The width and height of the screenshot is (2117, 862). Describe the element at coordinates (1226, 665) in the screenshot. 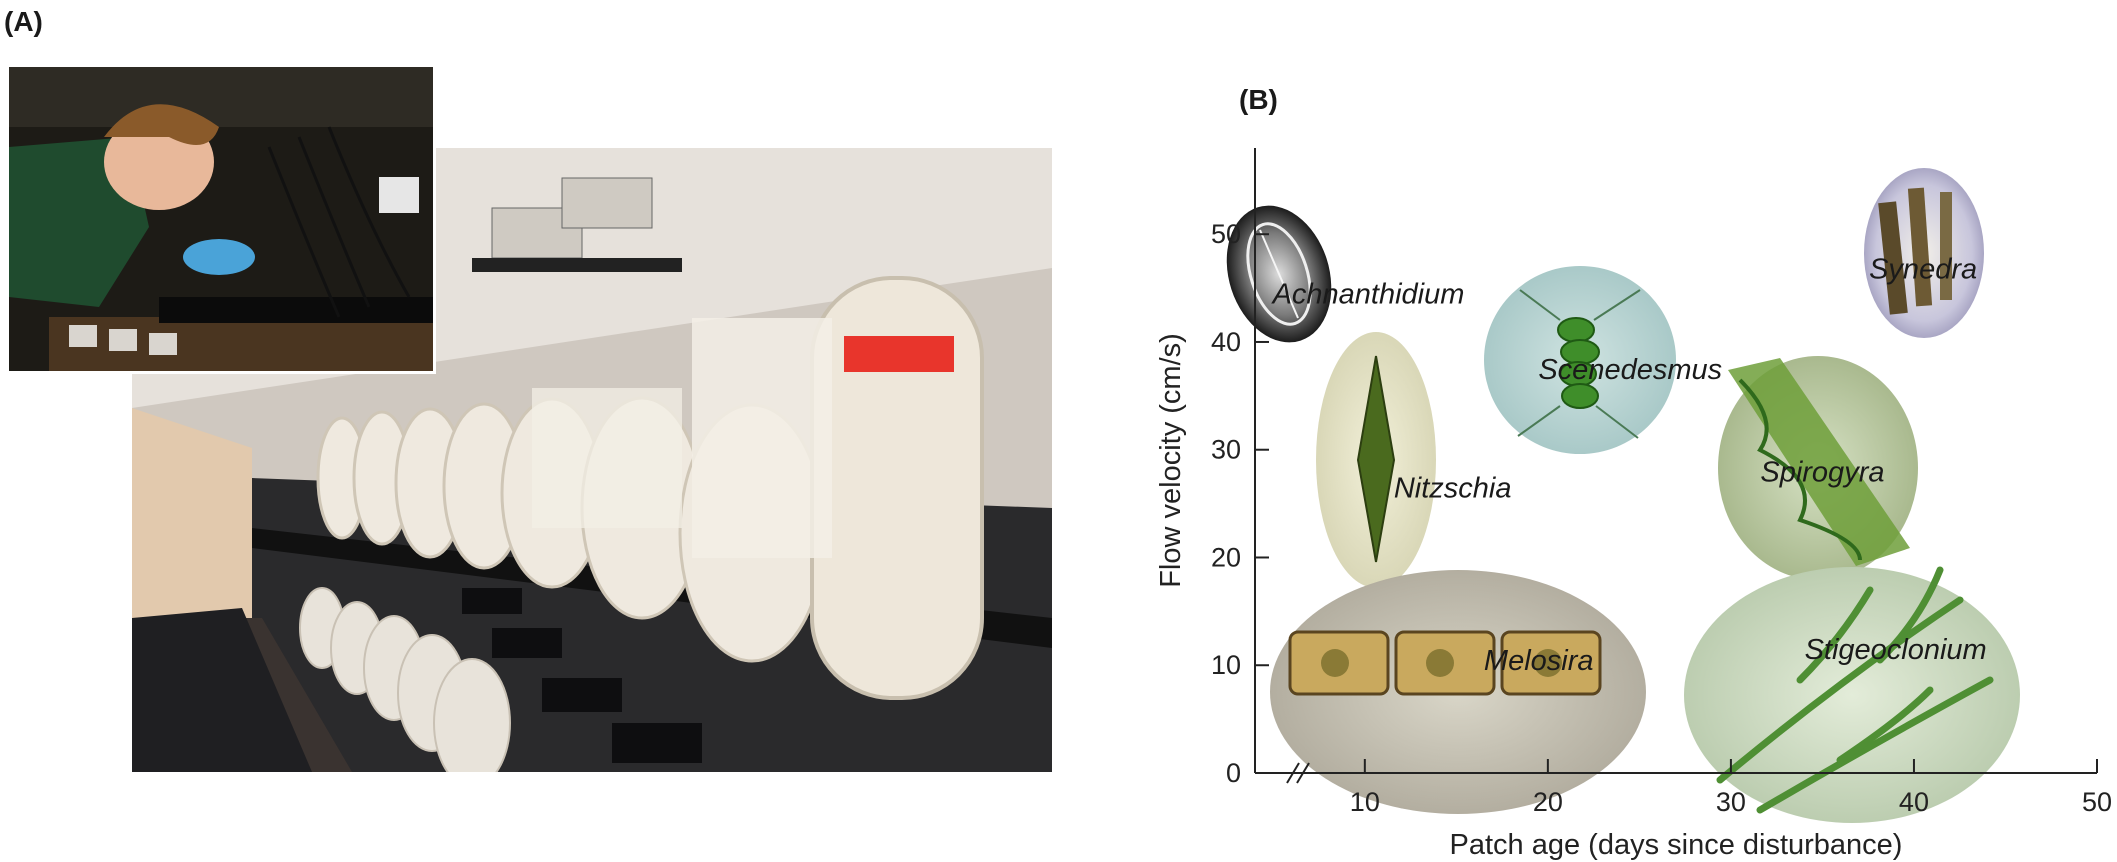

I see `y-tick-label: 10` at that location.